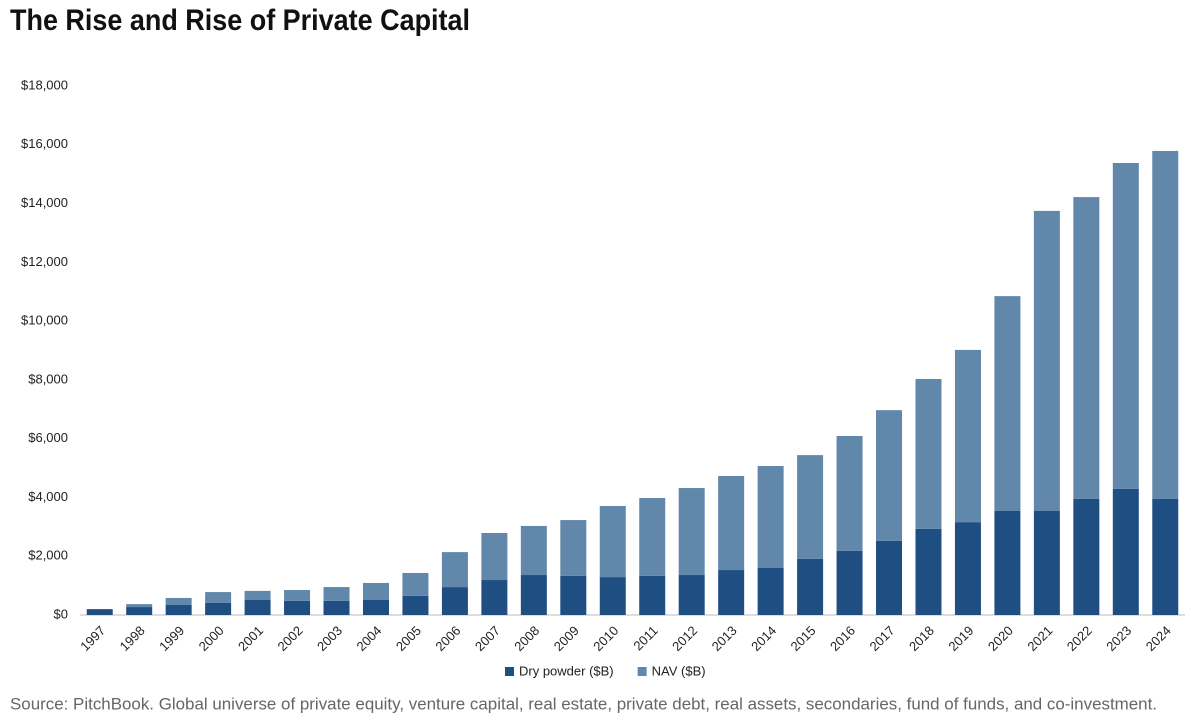  I want to click on y-tick-label: $6,000, so click(48, 437).